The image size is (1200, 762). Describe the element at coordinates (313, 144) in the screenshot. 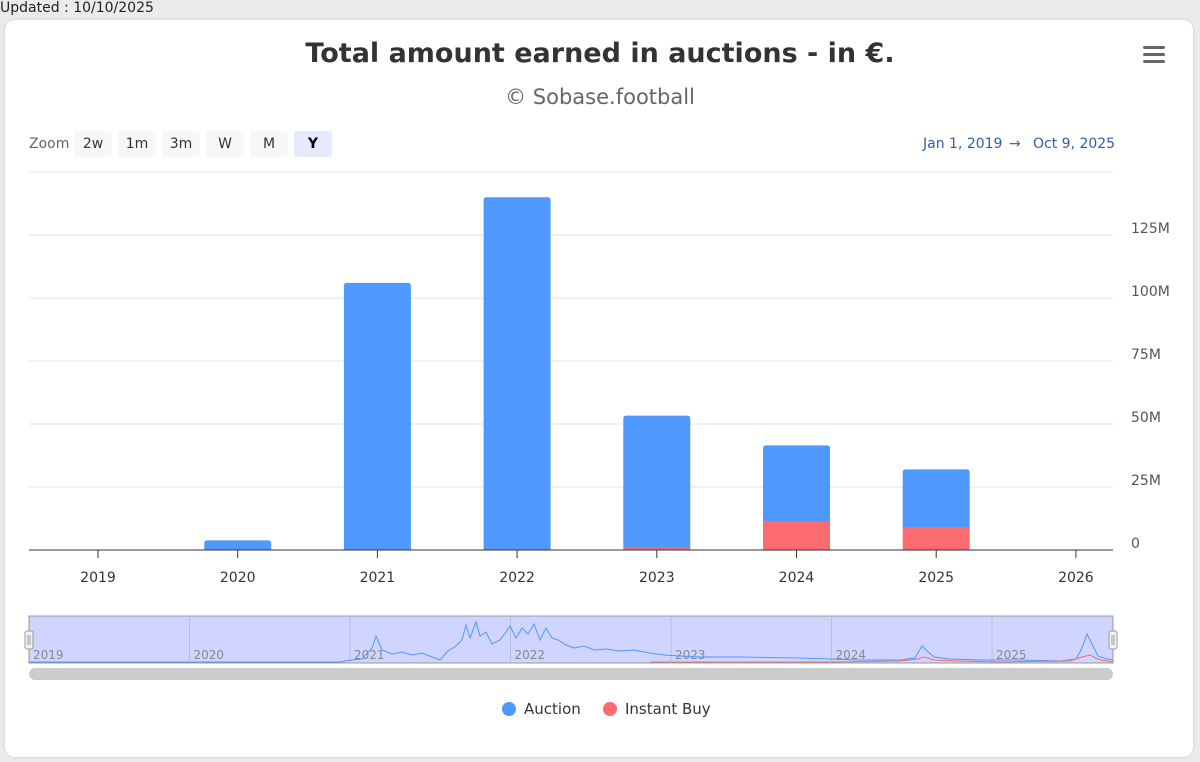

I see `zoom-button-y: Y` at that location.